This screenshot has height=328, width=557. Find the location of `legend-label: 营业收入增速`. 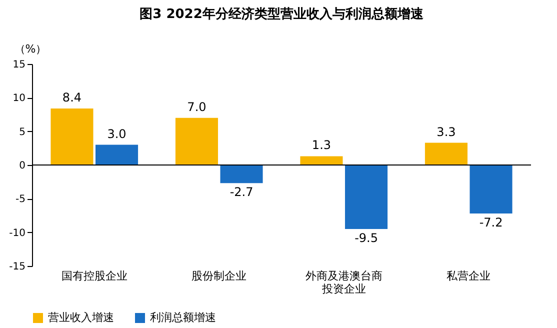

legend-label: 营业收入增速 is located at coordinates (81, 317).